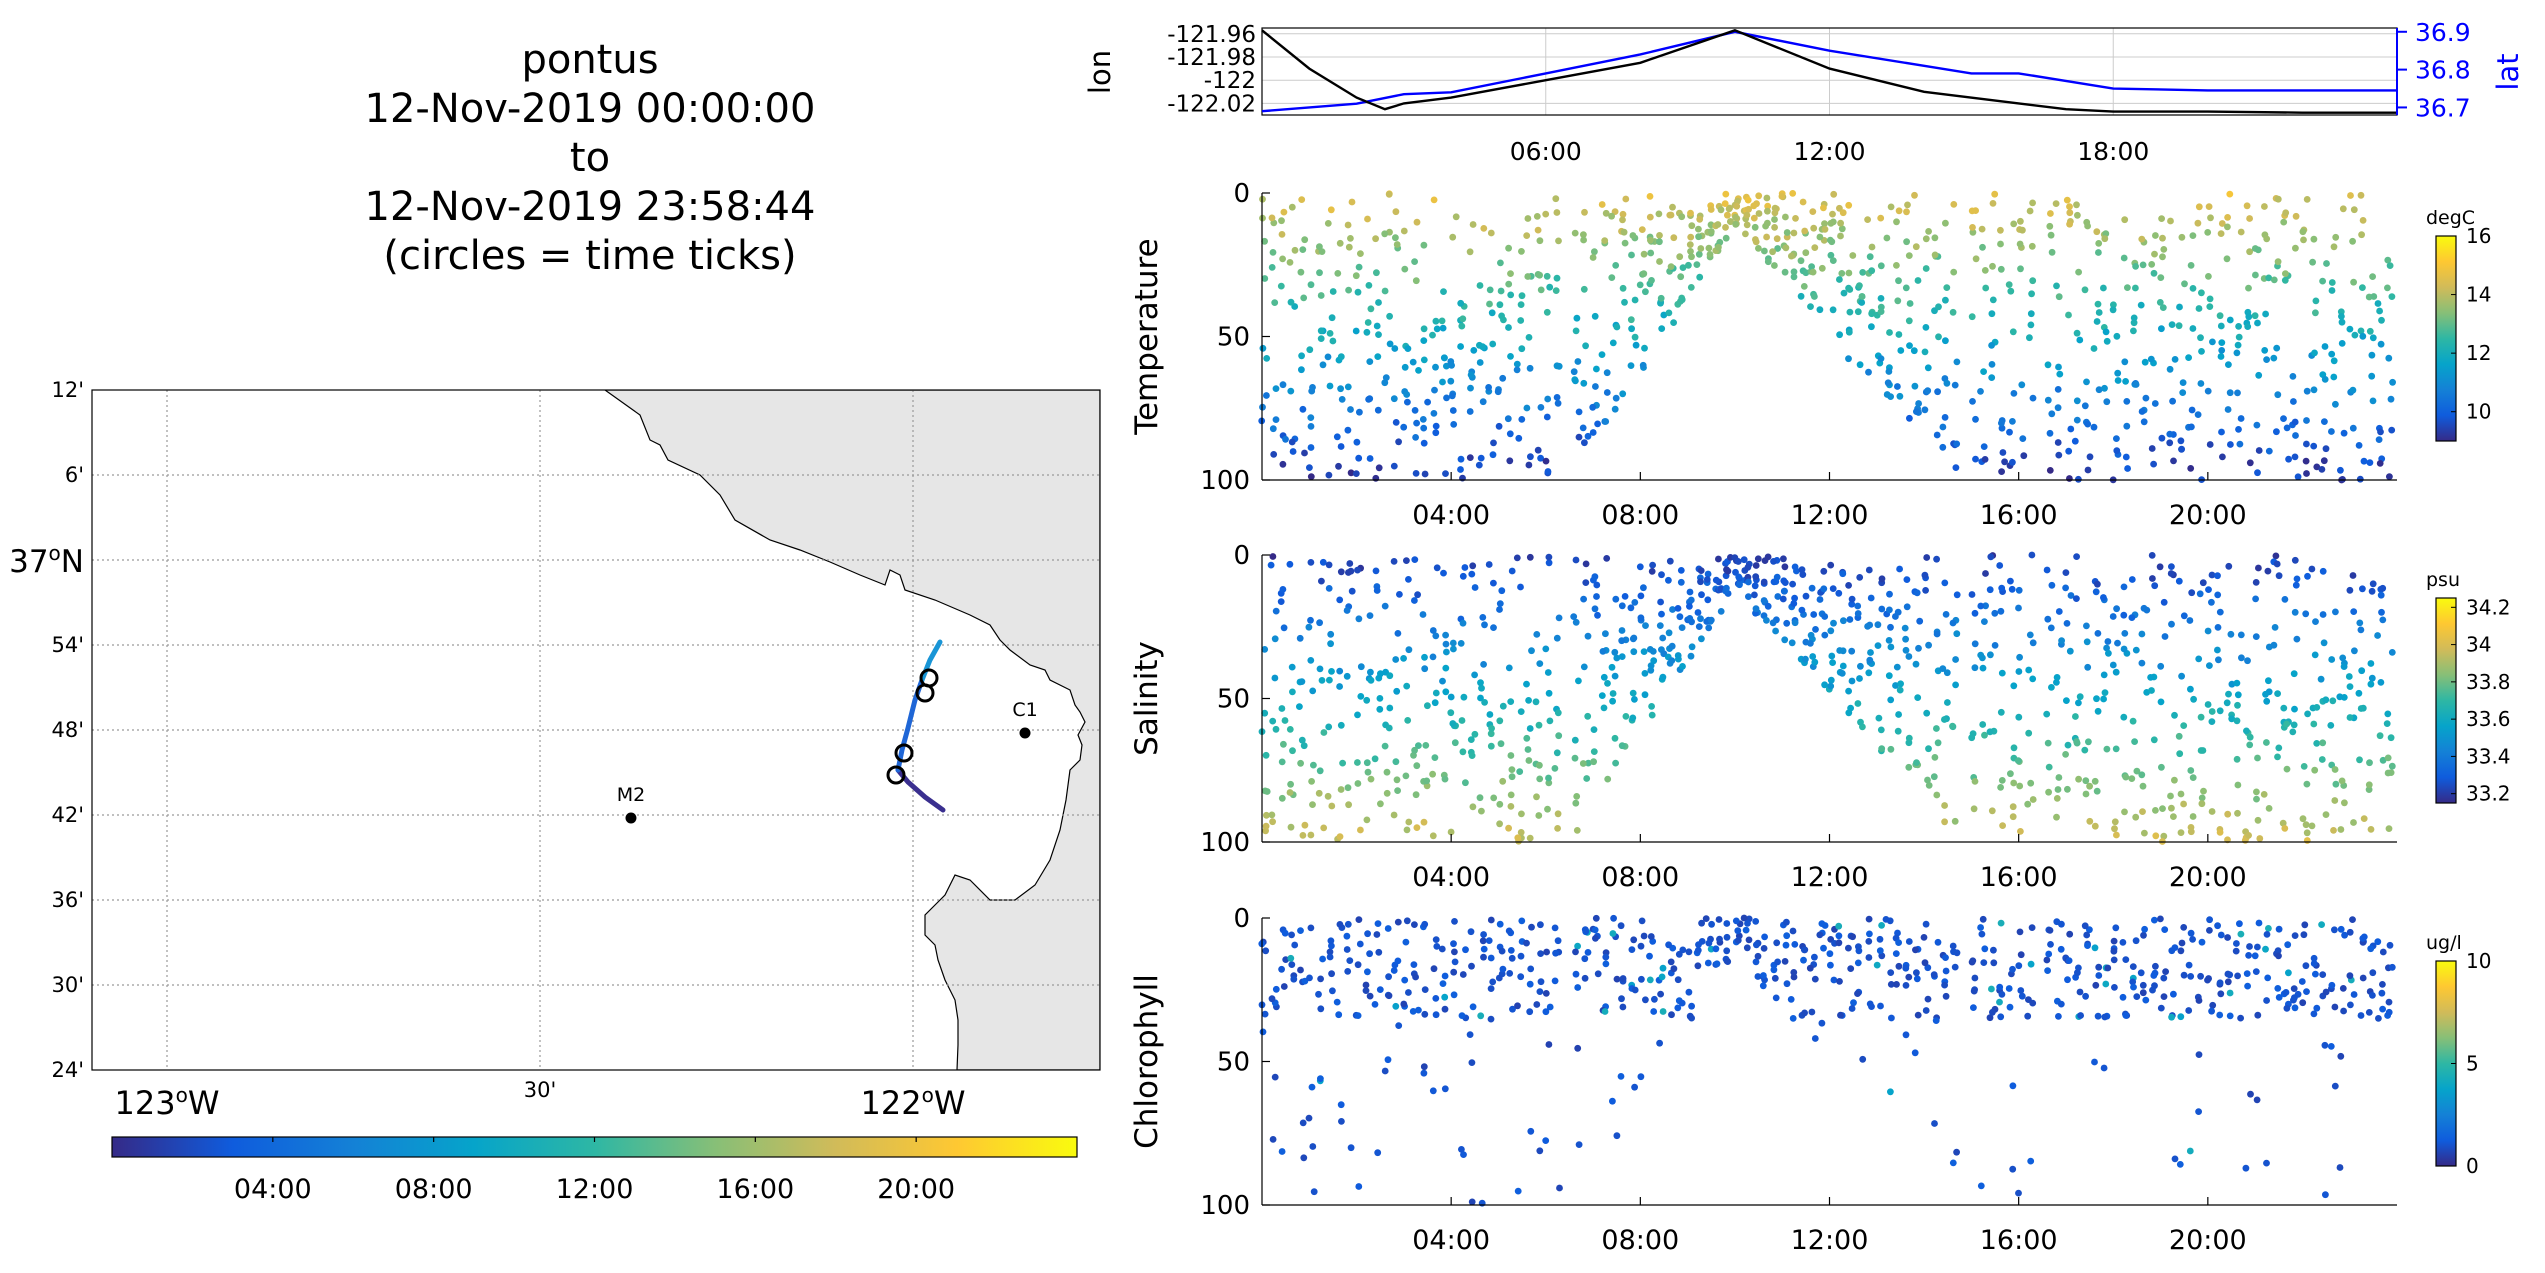  Describe the element at coordinates (2488, 794) in the screenshot. I see `colorbar-tick-label: 33.2` at that location.